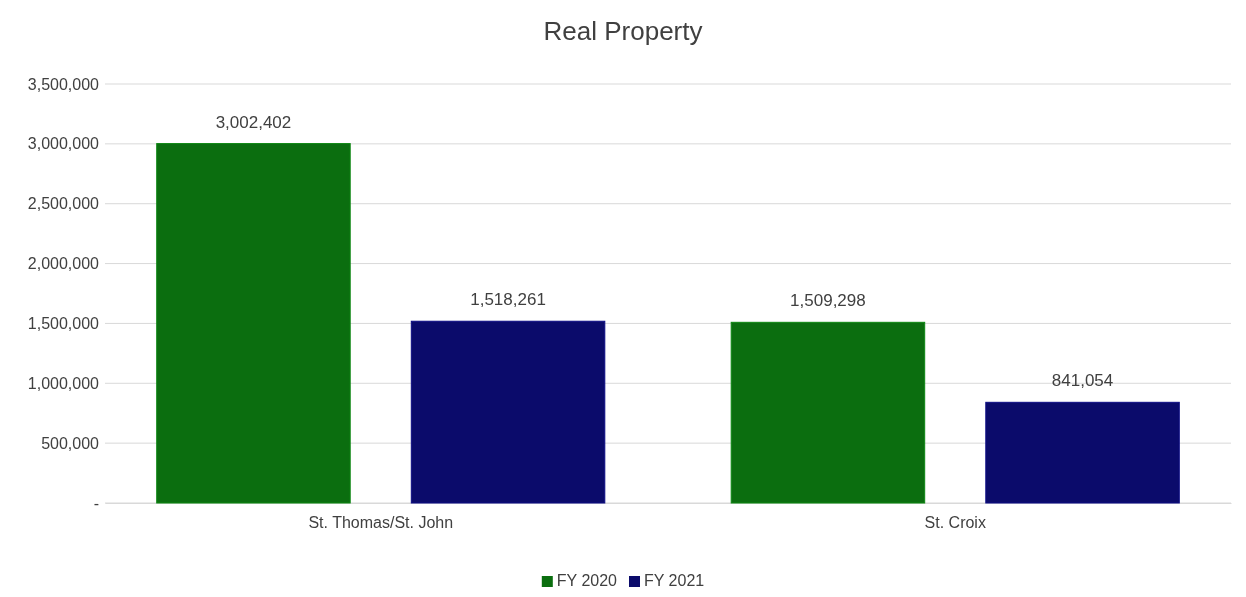 Image resolution: width=1246 pixels, height=597 pixels. I want to click on y-tick-label: 2,500,000, so click(63, 204).